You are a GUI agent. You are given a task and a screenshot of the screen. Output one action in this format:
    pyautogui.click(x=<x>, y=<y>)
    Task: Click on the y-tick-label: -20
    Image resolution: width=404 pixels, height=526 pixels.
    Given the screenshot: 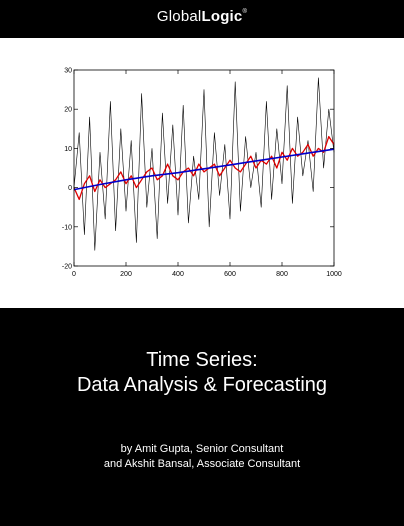 What is the action you would take?
    pyautogui.click(x=67, y=267)
    